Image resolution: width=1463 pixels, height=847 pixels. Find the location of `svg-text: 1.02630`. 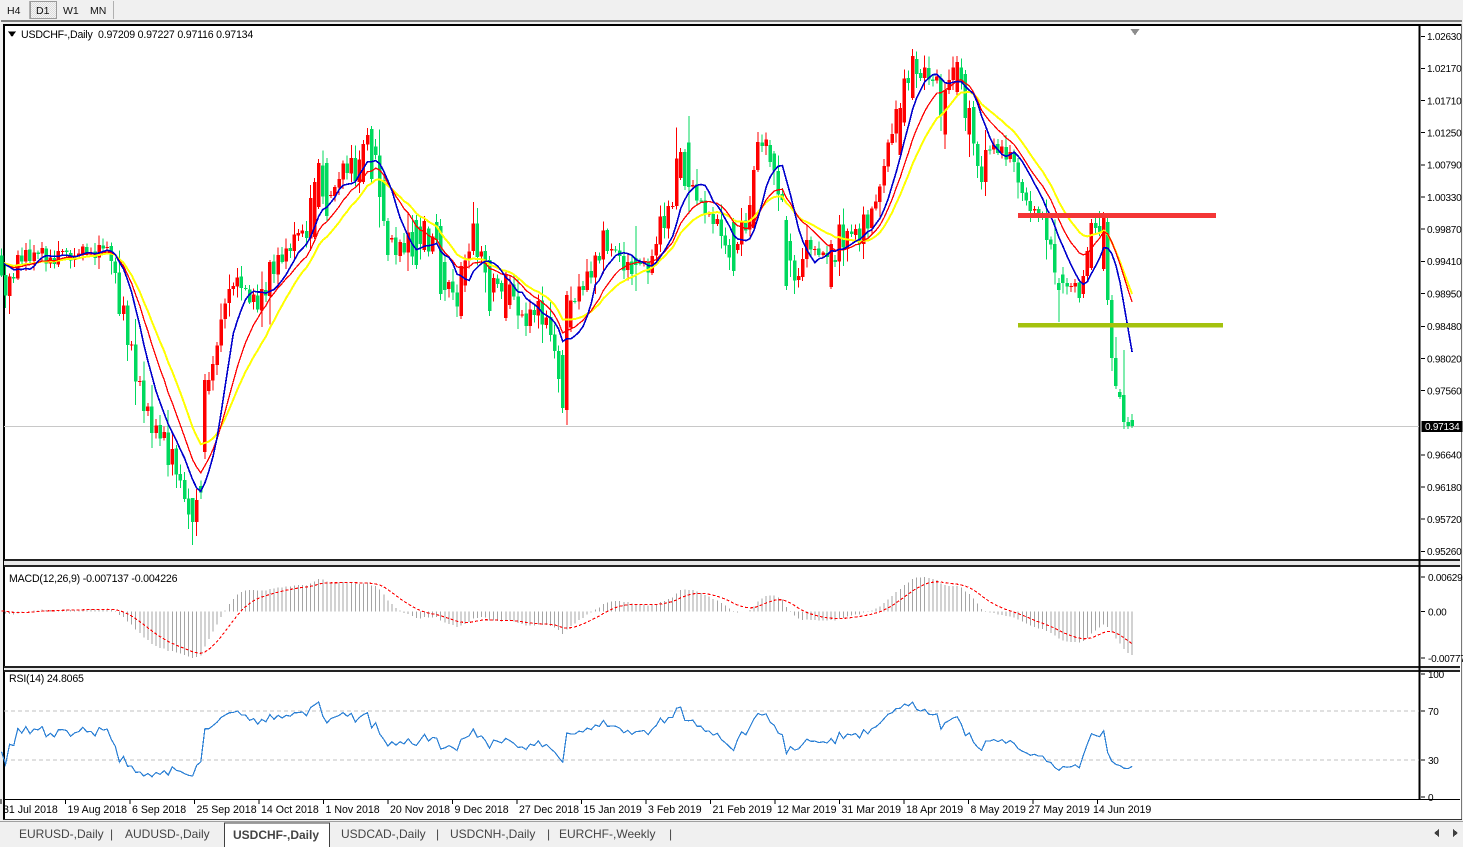

svg-text: 1.02630 is located at coordinates (1444, 37).